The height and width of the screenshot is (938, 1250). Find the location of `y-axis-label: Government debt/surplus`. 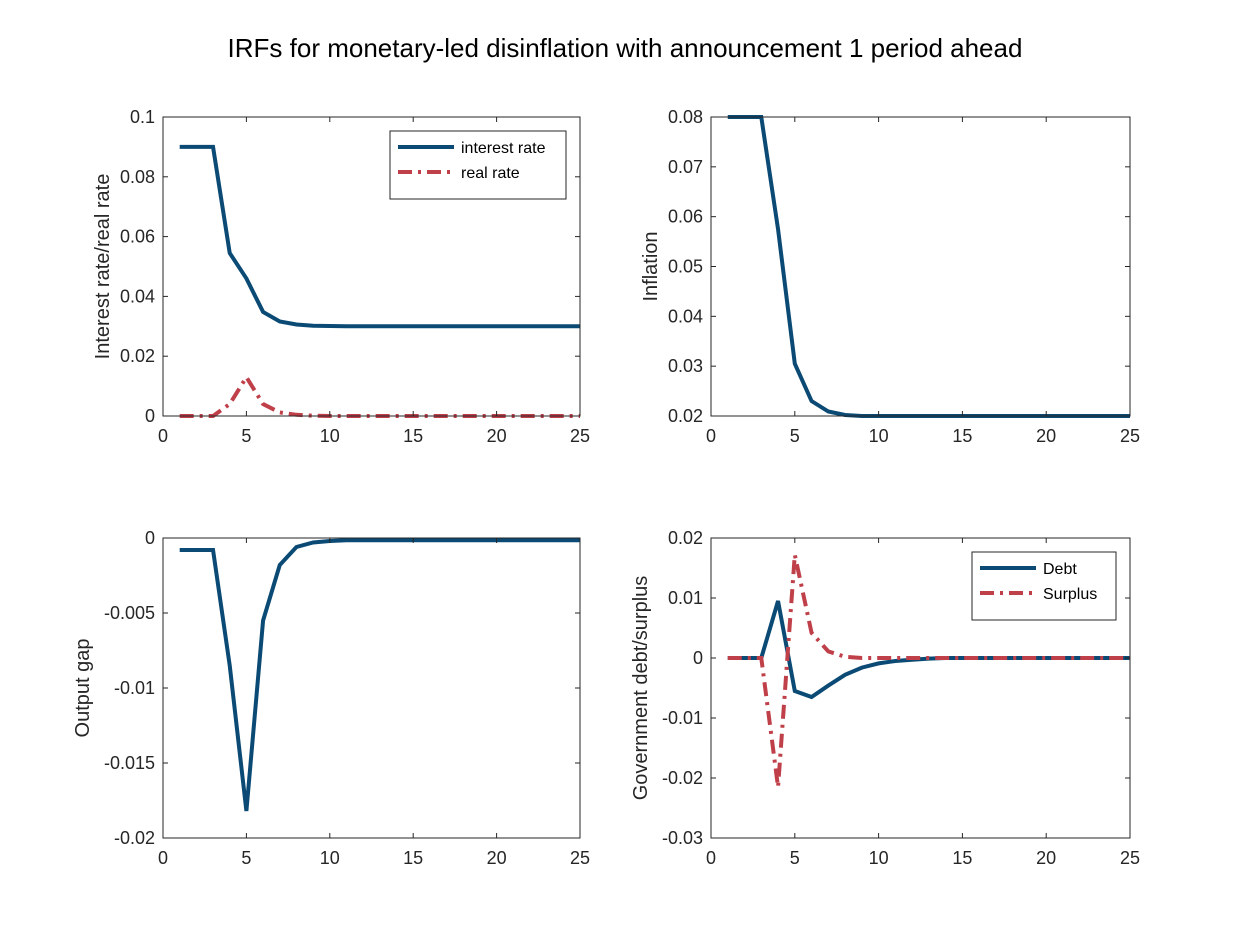

y-axis-label: Government debt/surplus is located at coordinates (641, 688).